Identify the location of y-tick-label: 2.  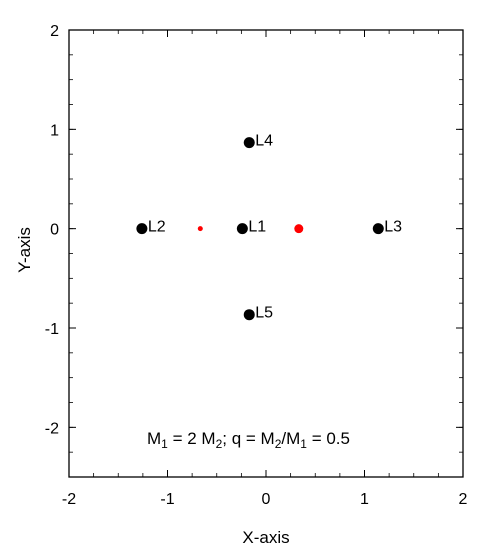
(54, 31).